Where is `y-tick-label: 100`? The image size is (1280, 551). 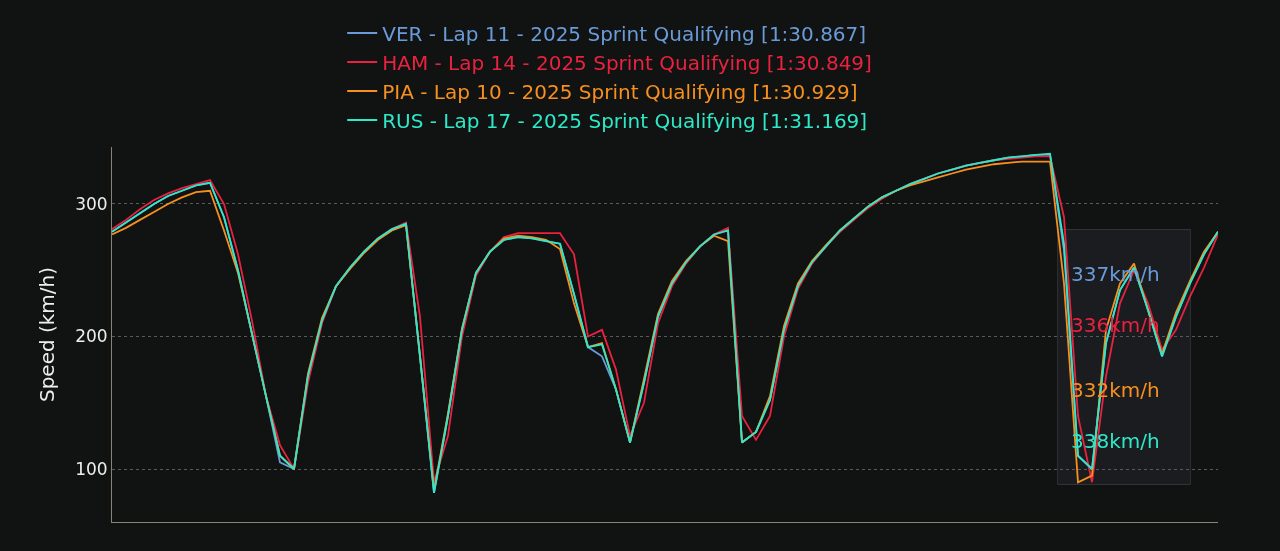 y-tick-label: 100 is located at coordinates (91, 468).